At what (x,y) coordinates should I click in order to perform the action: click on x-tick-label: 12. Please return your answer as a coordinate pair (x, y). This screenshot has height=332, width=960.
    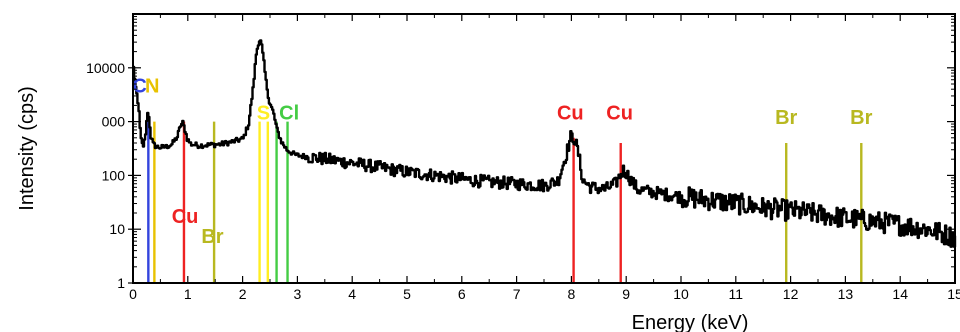
    Looking at the image, I should click on (791, 294).